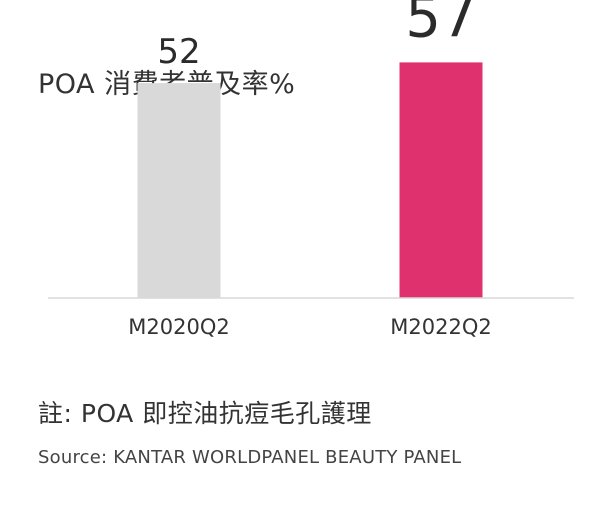 The width and height of the screenshot is (616, 530). I want to click on x-tick-label-M2022Q2: M2022Q2, so click(440, 327).